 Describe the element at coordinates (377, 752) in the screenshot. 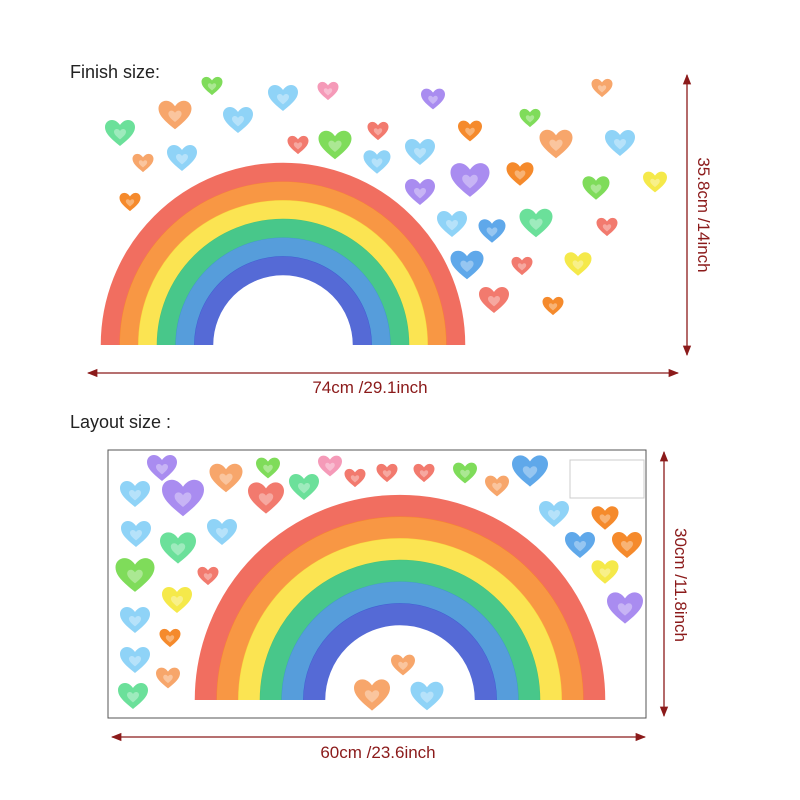

I see `layout-width: 60cm /23.6inch` at that location.